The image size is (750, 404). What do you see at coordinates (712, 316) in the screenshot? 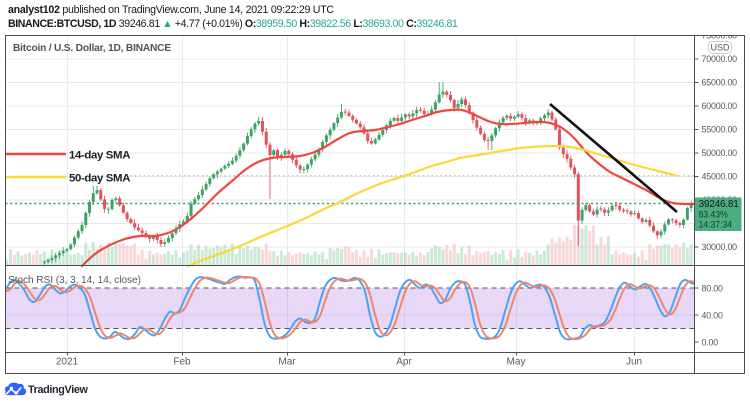
I see `svg-text: 40.00` at bounding box center [712, 316].